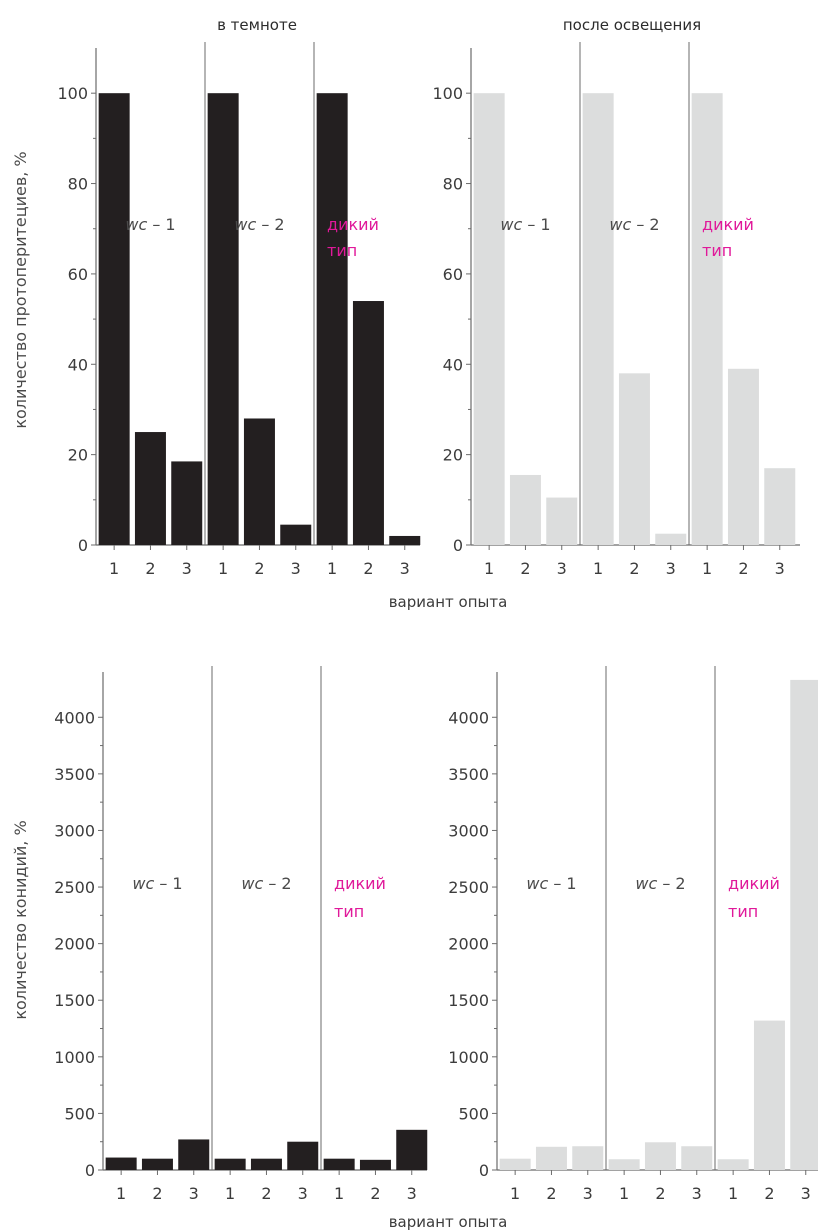 The width and height of the screenshot is (818, 1232). I want to click on panel-2-title: после освещения, so click(632, 25).